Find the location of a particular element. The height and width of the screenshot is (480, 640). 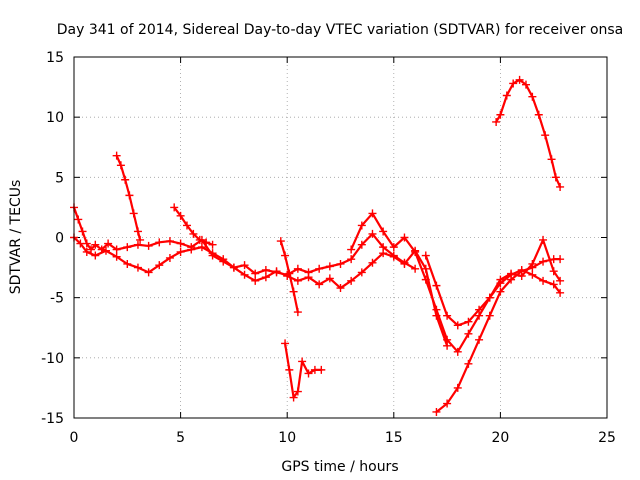

series-track-i is located at coordinates (498, 335).